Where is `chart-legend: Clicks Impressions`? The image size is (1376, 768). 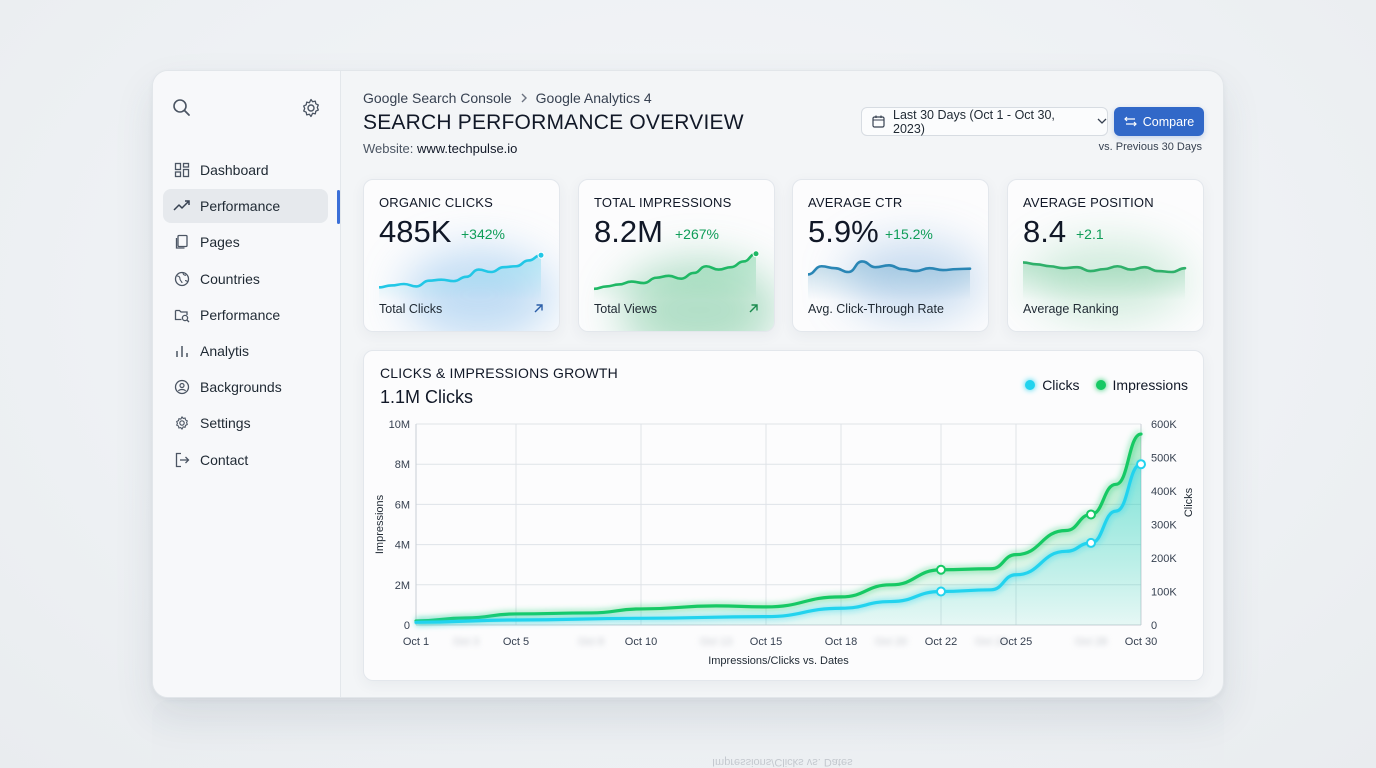 chart-legend: Clicks Impressions is located at coordinates (1098, 385).